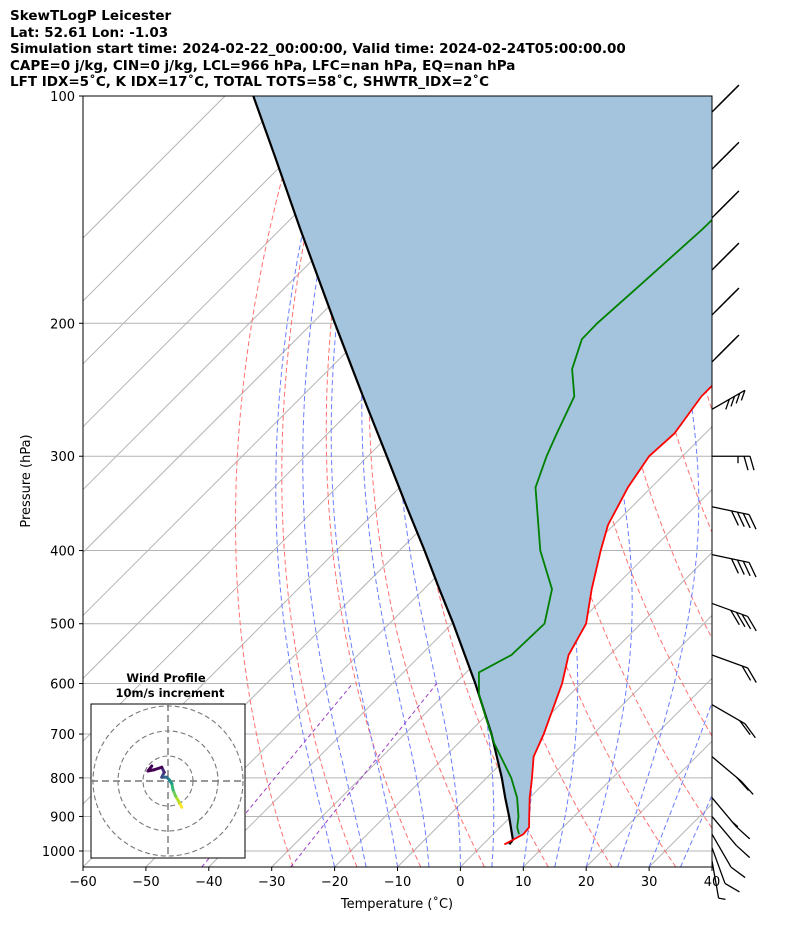 The width and height of the screenshot is (794, 937). Describe the element at coordinates (62, 457) in the screenshot. I see `y-tick-label: 300` at that location.